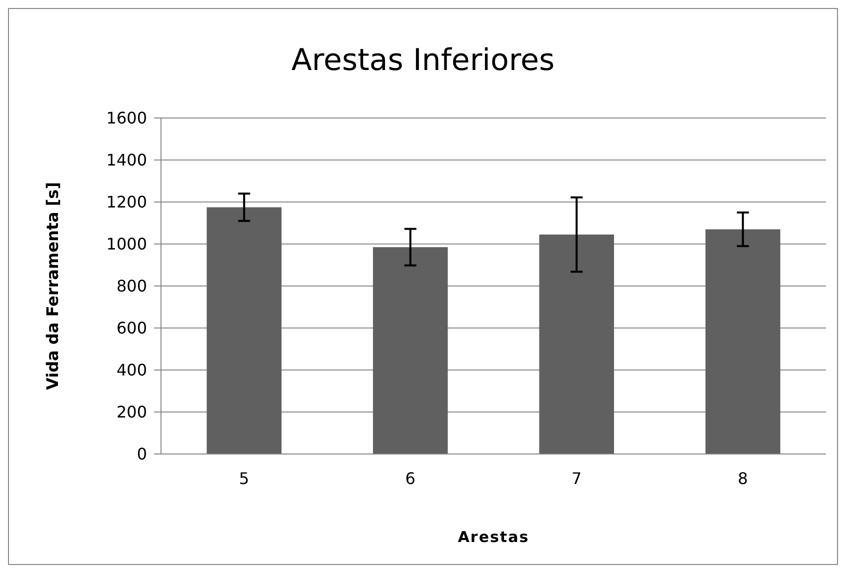 The image size is (846, 573). I want to click on y-tick-label: 400, so click(131, 370).